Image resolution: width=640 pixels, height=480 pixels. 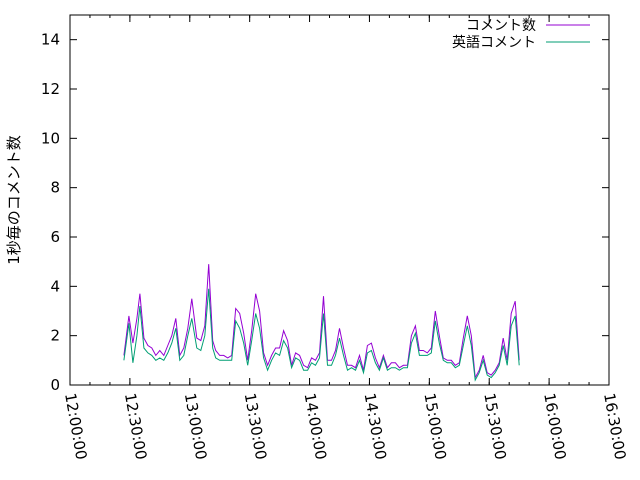 What do you see at coordinates (55, 336) in the screenshot?
I see `y-tick-label: 2` at bounding box center [55, 336].